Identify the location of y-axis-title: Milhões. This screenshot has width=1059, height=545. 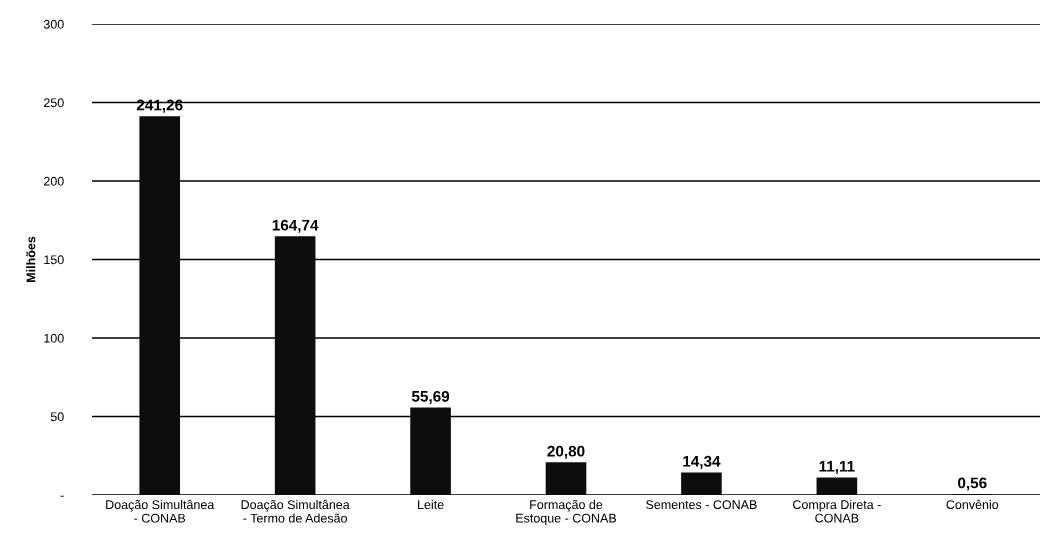
(31, 259).